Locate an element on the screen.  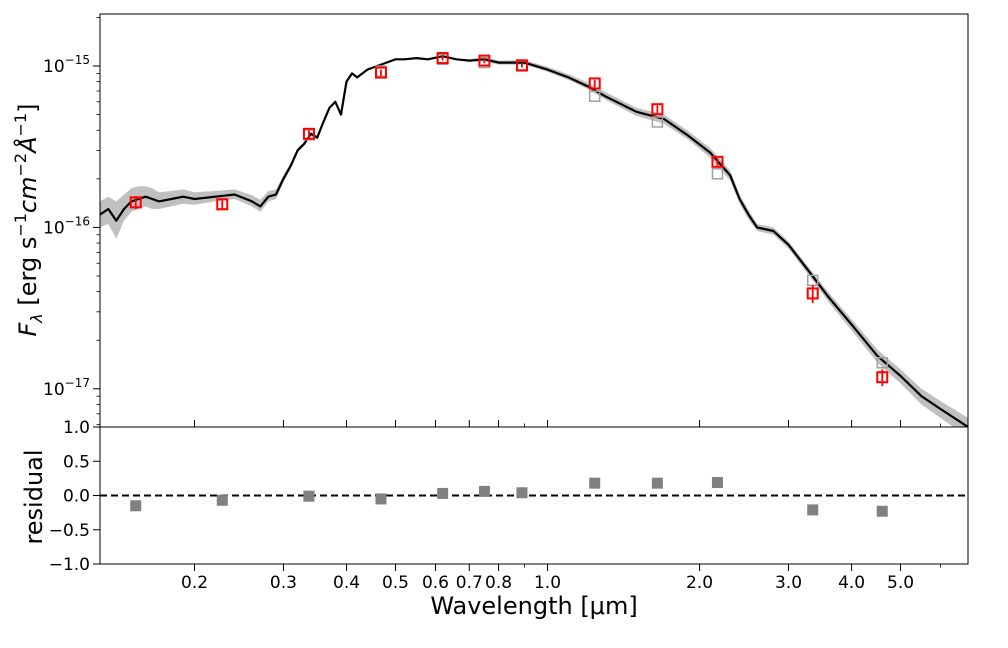
x-tick-label: 0.4 is located at coordinates (346, 583).